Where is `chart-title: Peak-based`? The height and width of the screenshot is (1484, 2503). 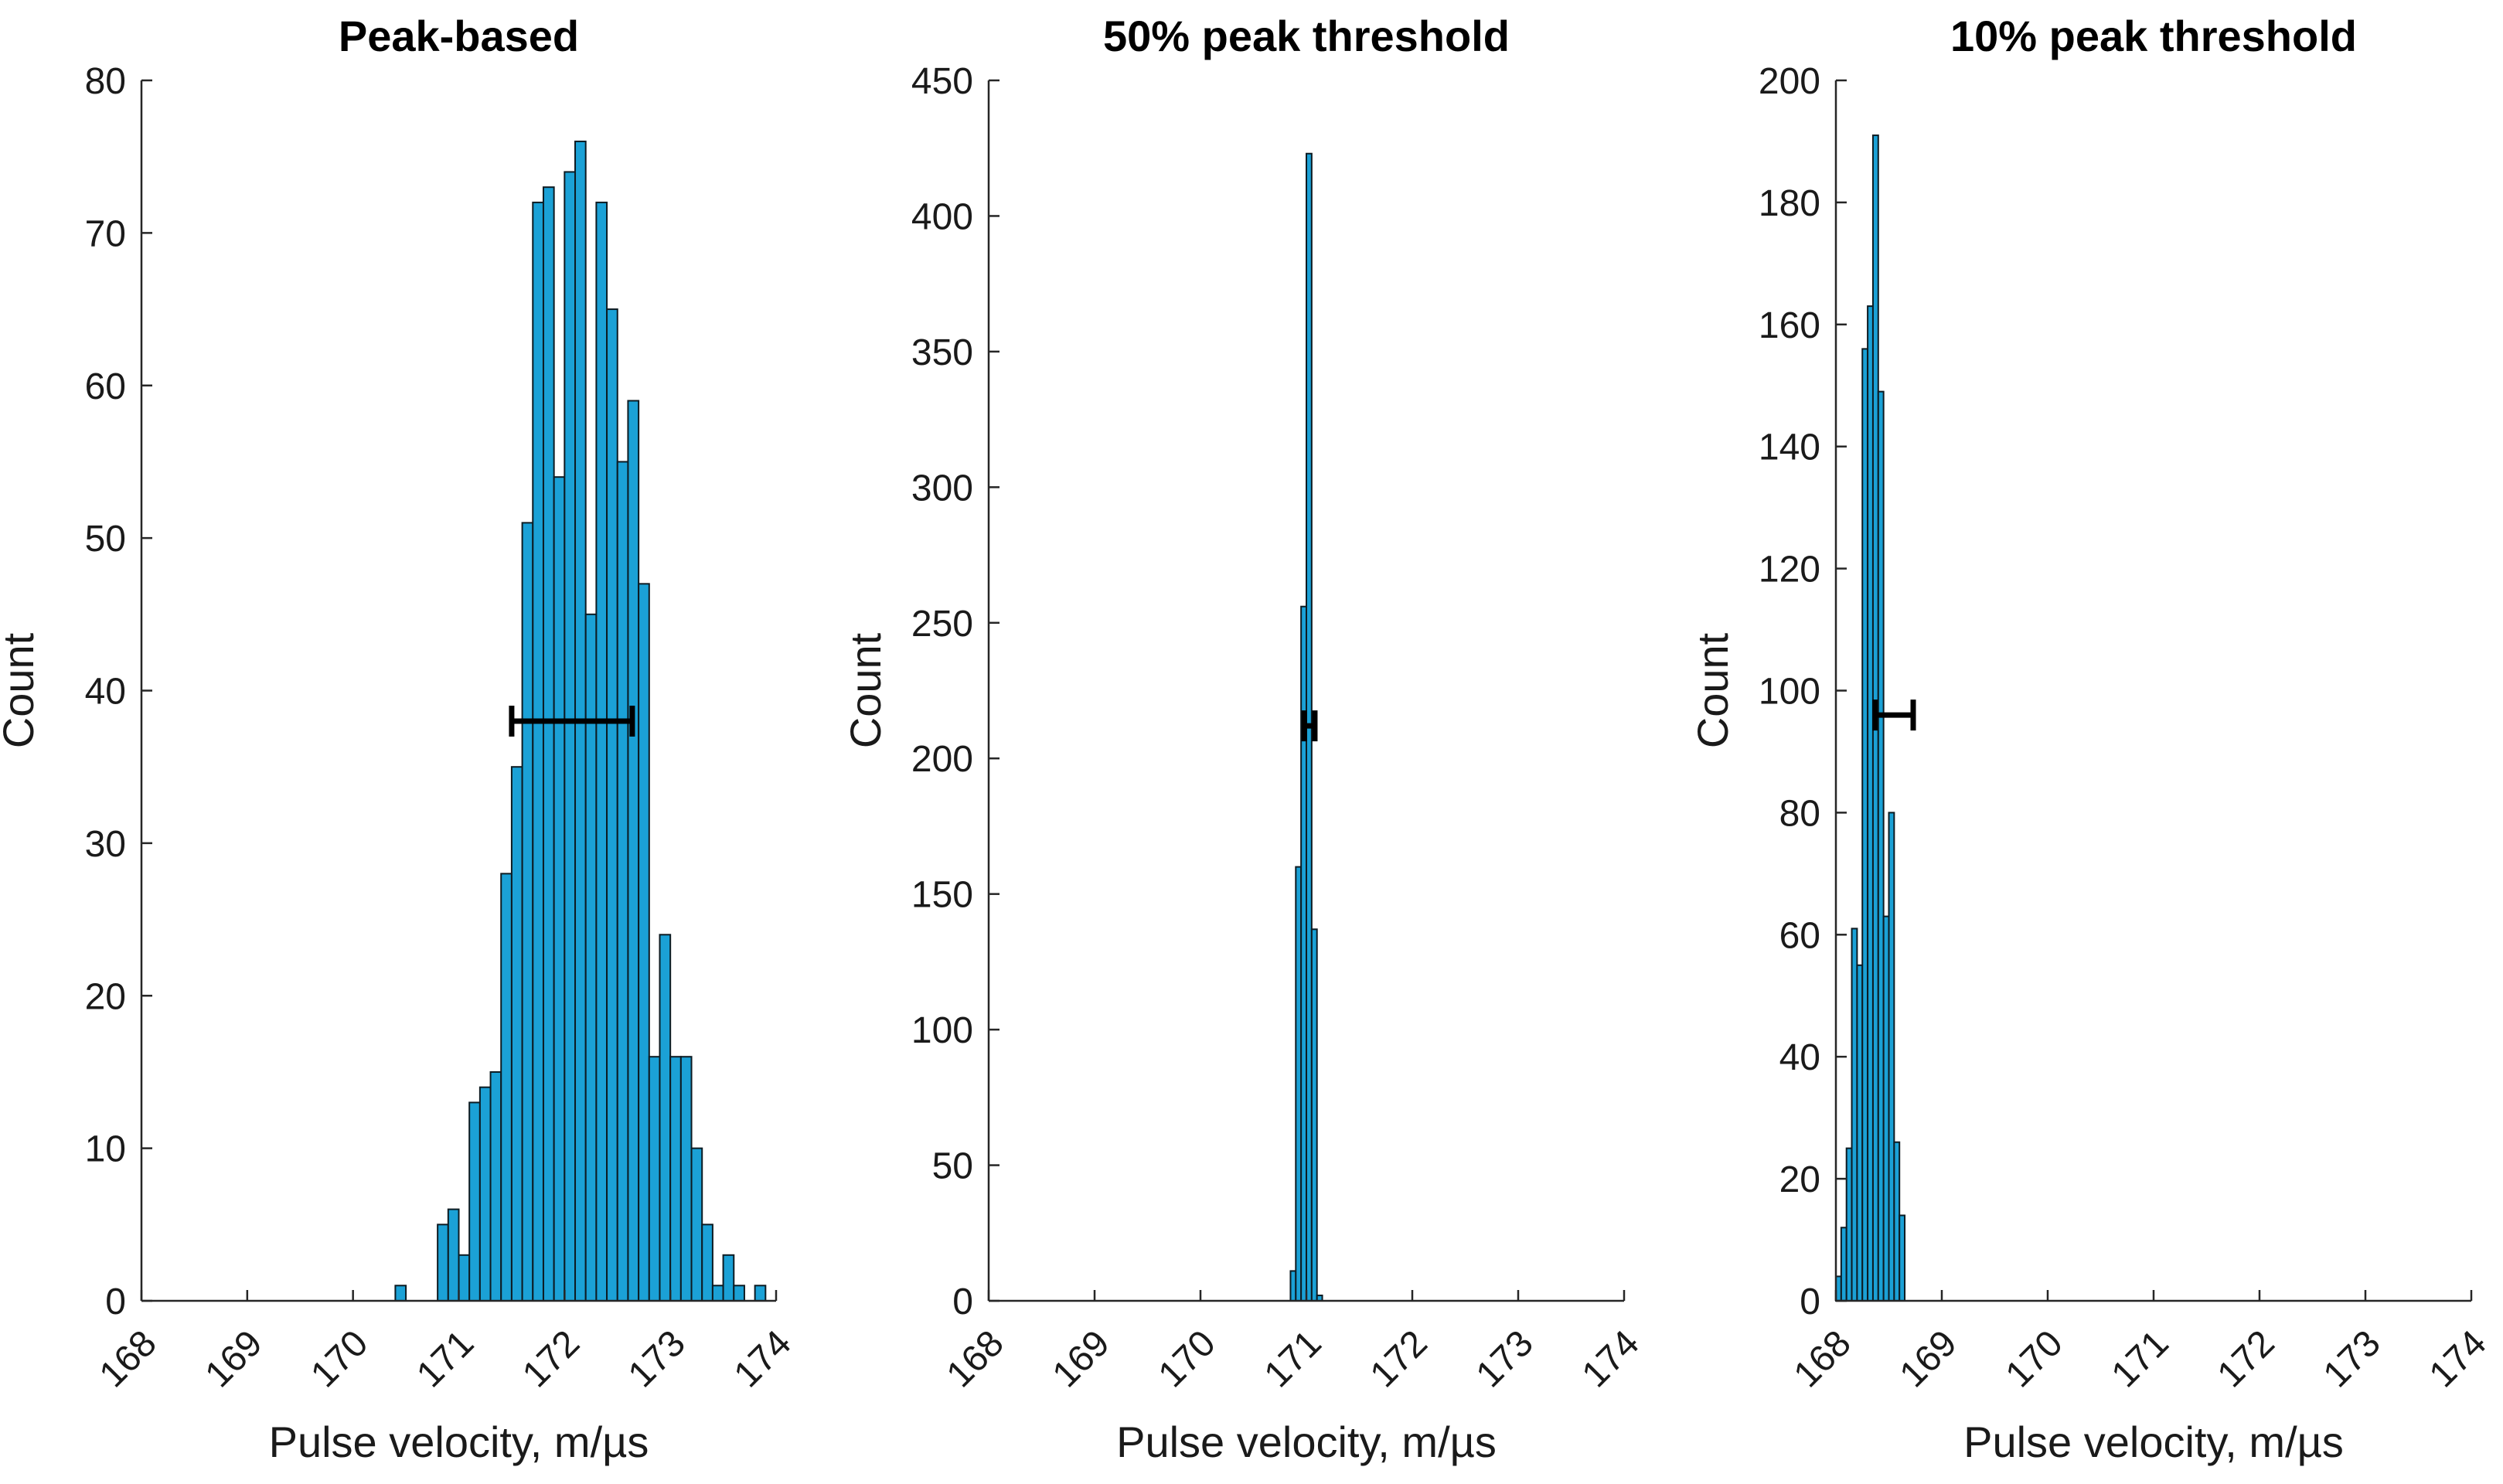
chart-title: Peak-based is located at coordinates (459, 36).